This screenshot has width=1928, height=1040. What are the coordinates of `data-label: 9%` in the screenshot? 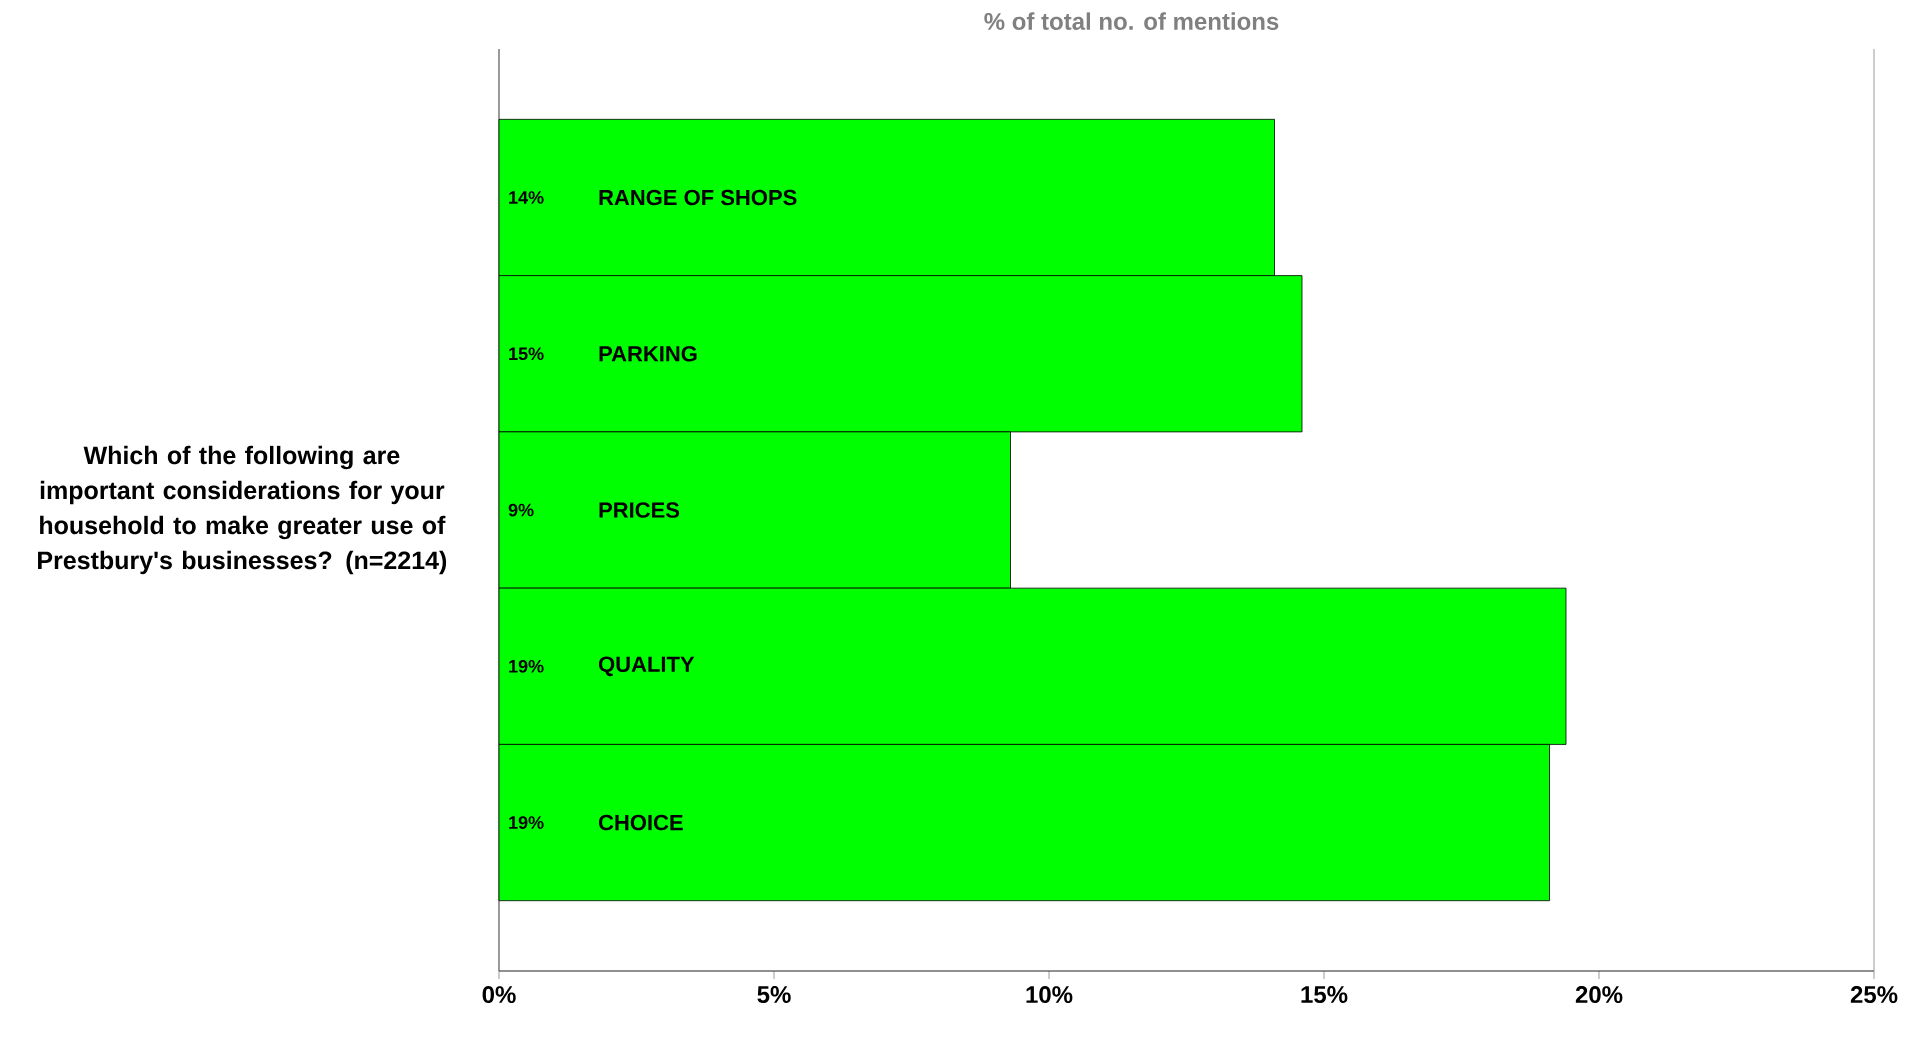 It's located at (521, 510).